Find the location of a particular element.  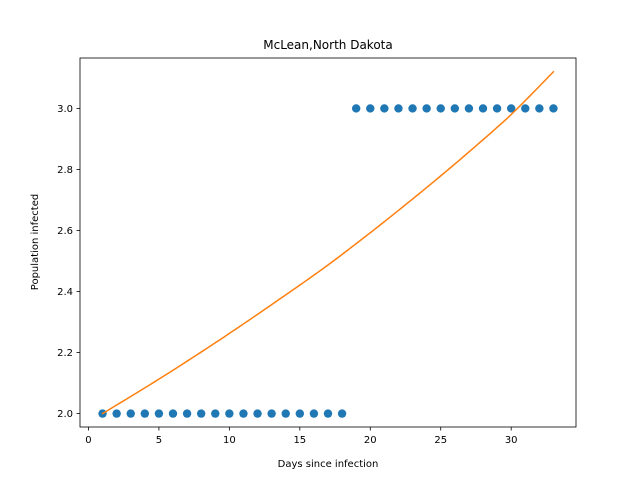

y-tick-label: 2.2 is located at coordinates (65, 353).